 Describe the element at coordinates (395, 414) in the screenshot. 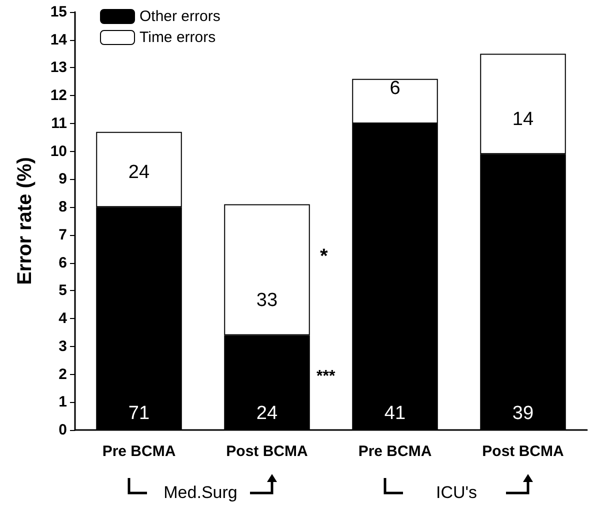

I see `annotation: 41` at that location.